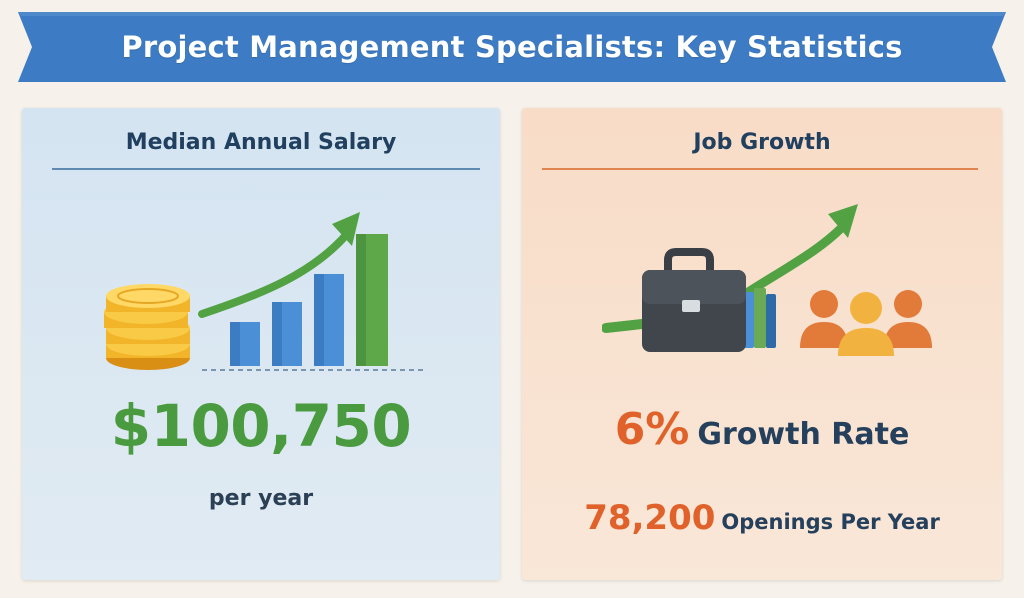 The image size is (1024, 598). Describe the element at coordinates (261, 426) in the screenshot. I see `median-salary-value: $100,750` at that location.